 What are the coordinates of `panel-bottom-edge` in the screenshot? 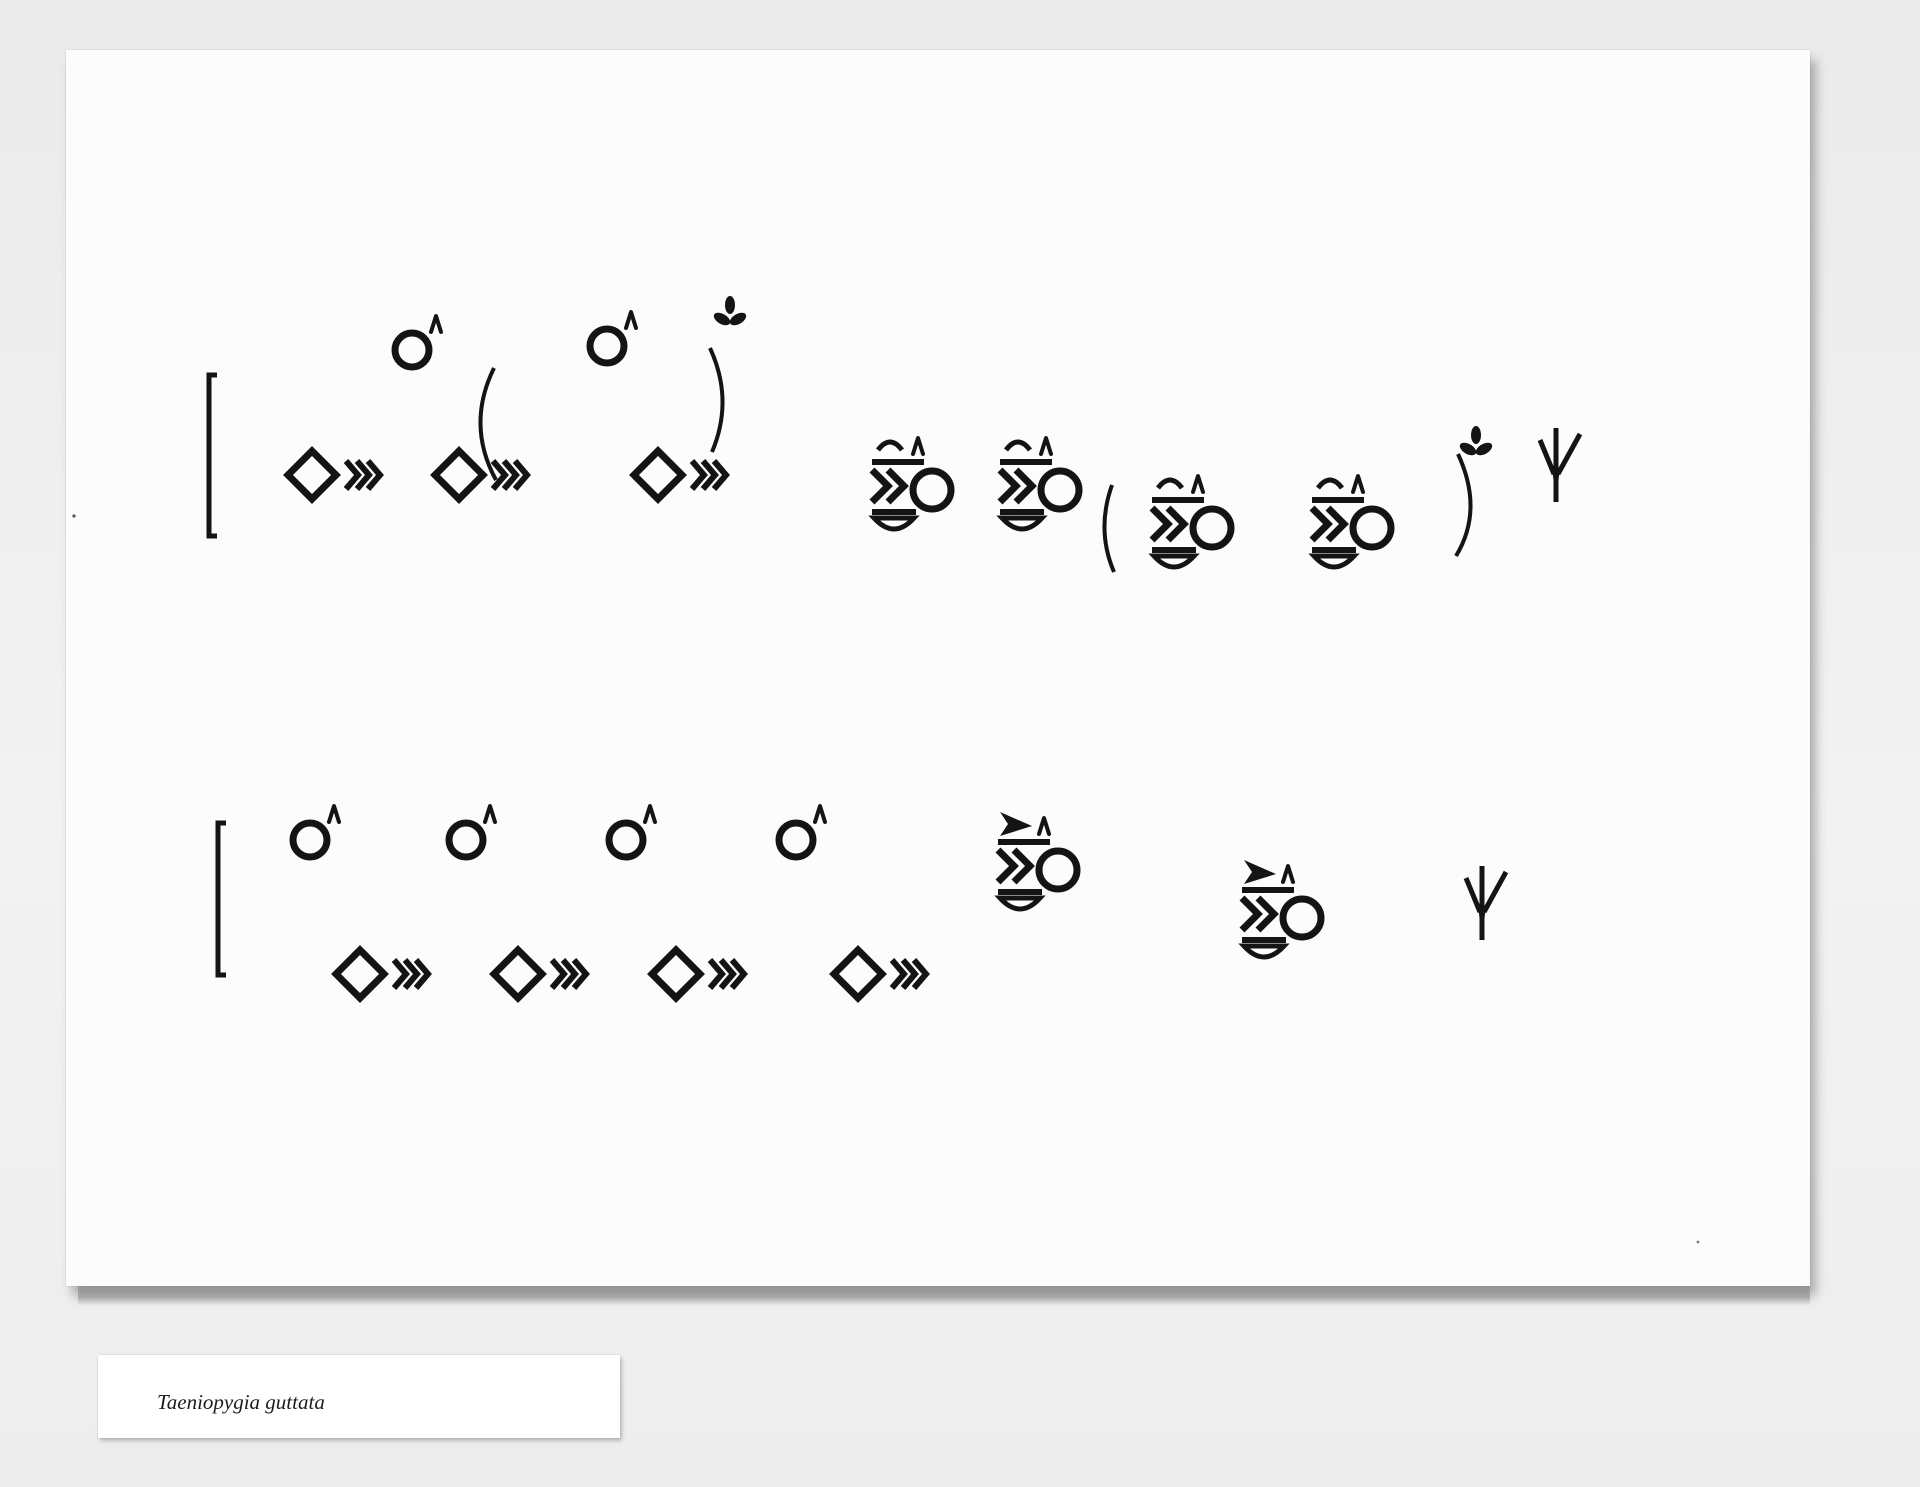 It's located at (944, 1295).